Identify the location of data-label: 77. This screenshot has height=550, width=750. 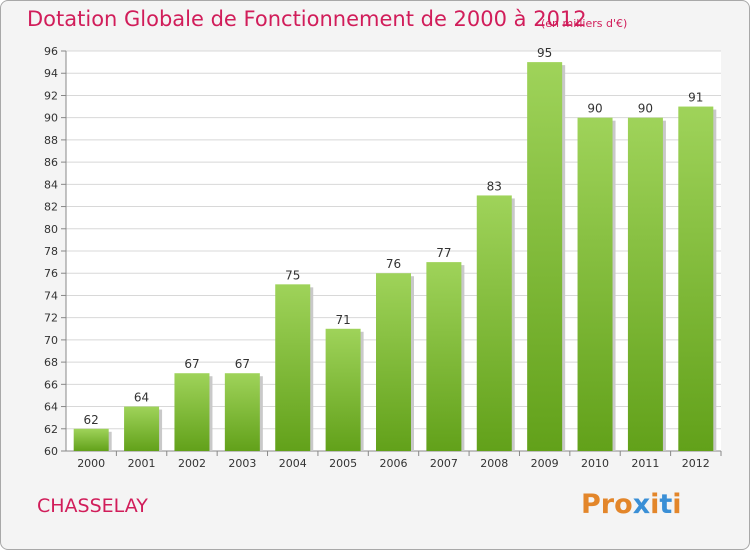
(443, 253).